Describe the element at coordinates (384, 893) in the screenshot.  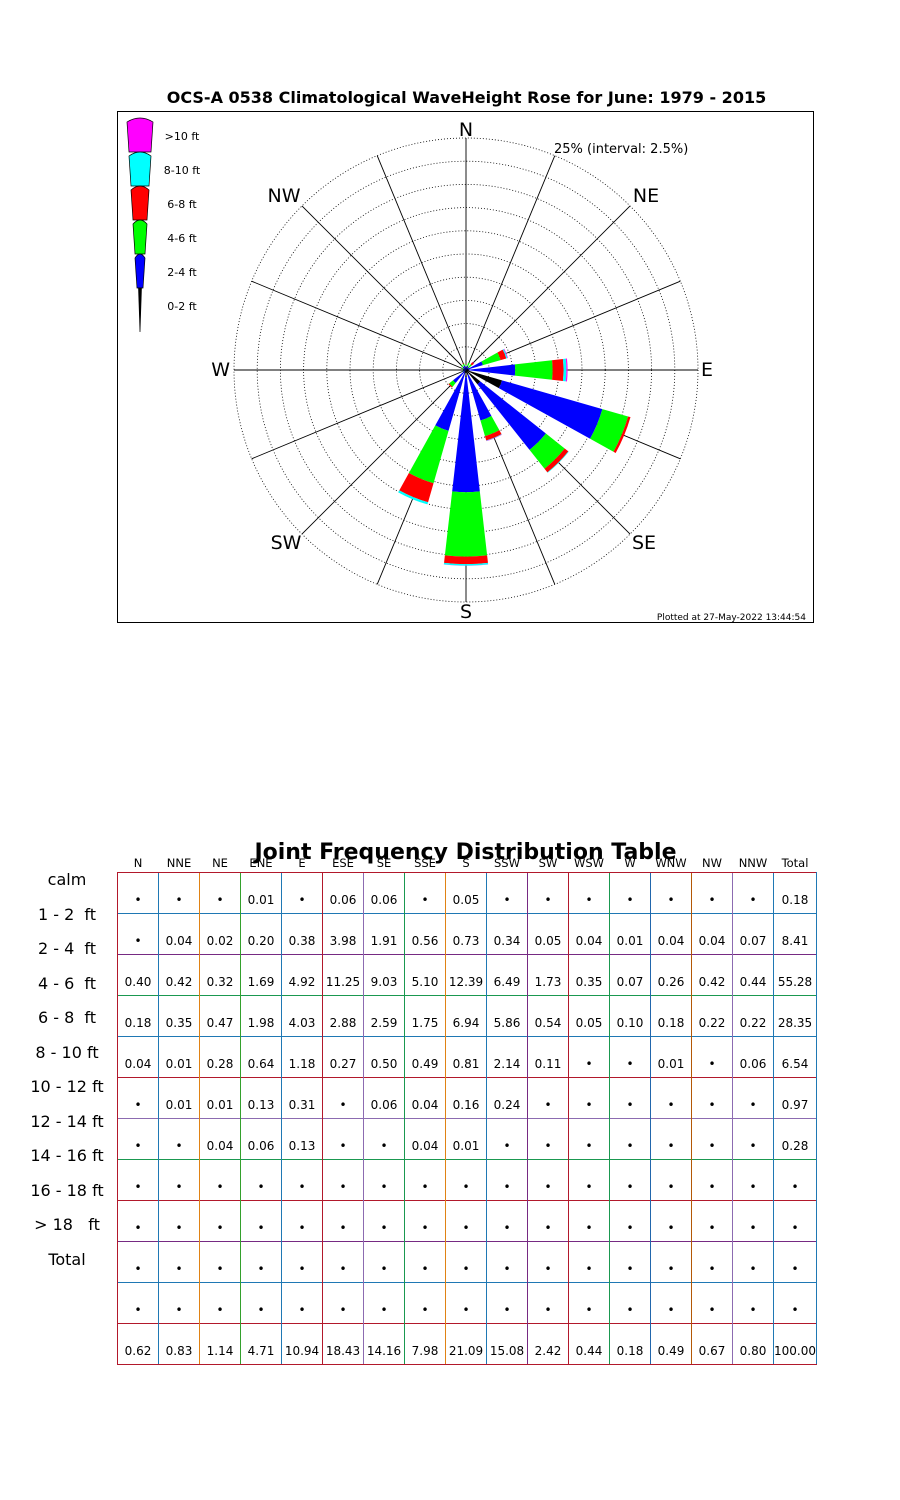
I see `table-cell: 0.06` at that location.